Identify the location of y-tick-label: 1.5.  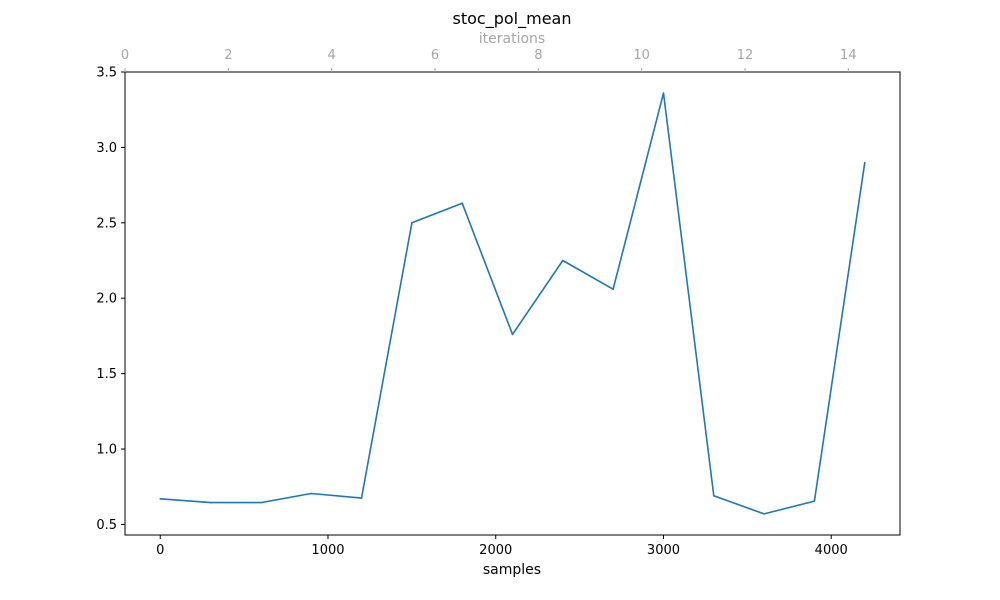
(106, 374).